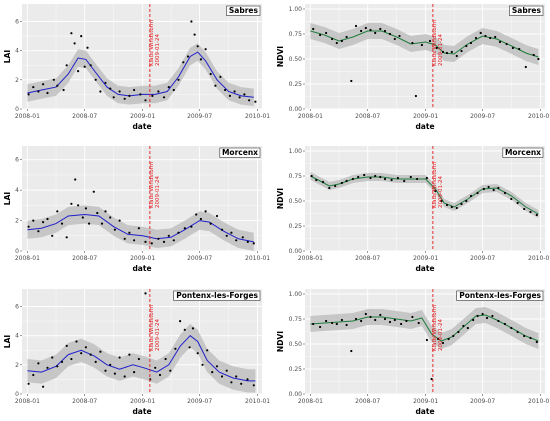 Image resolution: width=550 pixels, height=421 pixels. What do you see at coordinates (500, 295) in the screenshot?
I see `site-label: Pontenx-les-Forges` at bounding box center [500, 295].